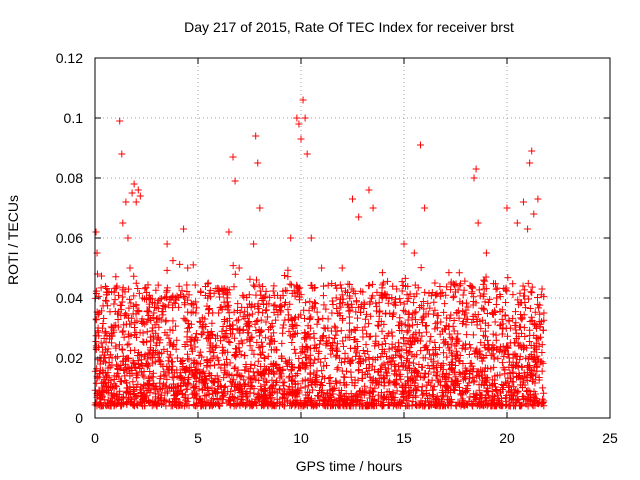 This screenshot has width=640, height=480. Describe the element at coordinates (69, 58) in the screenshot. I see `y-tick-label: 0.12` at that location.